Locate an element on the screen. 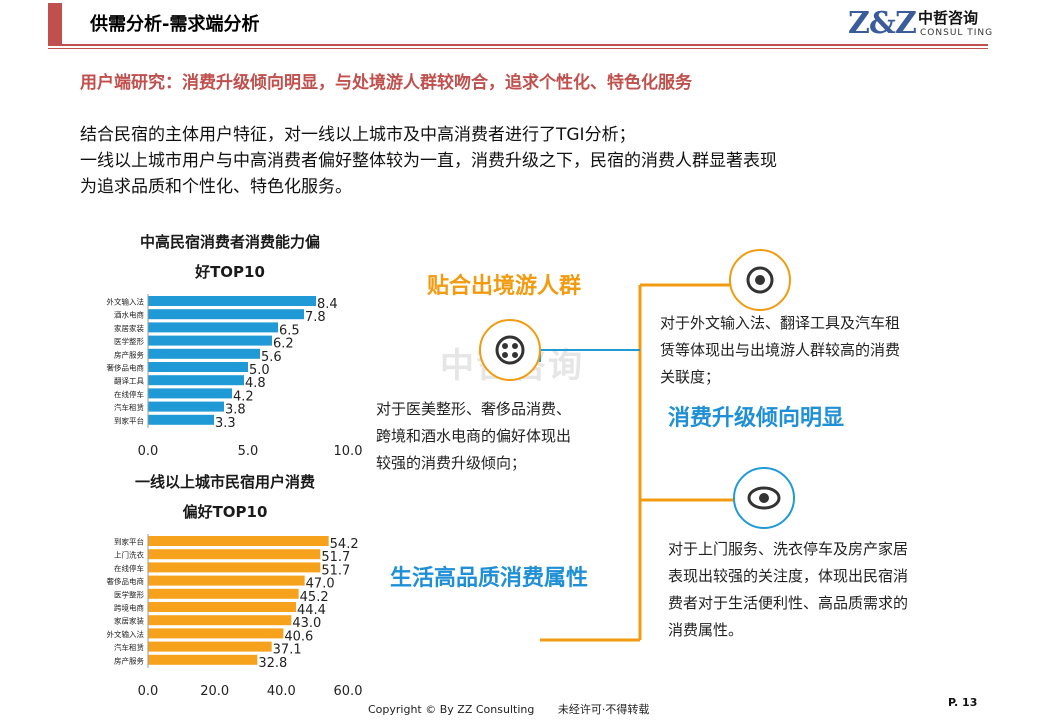 This screenshot has height=720, width=1040. film-reel-icon is located at coordinates (510, 350).